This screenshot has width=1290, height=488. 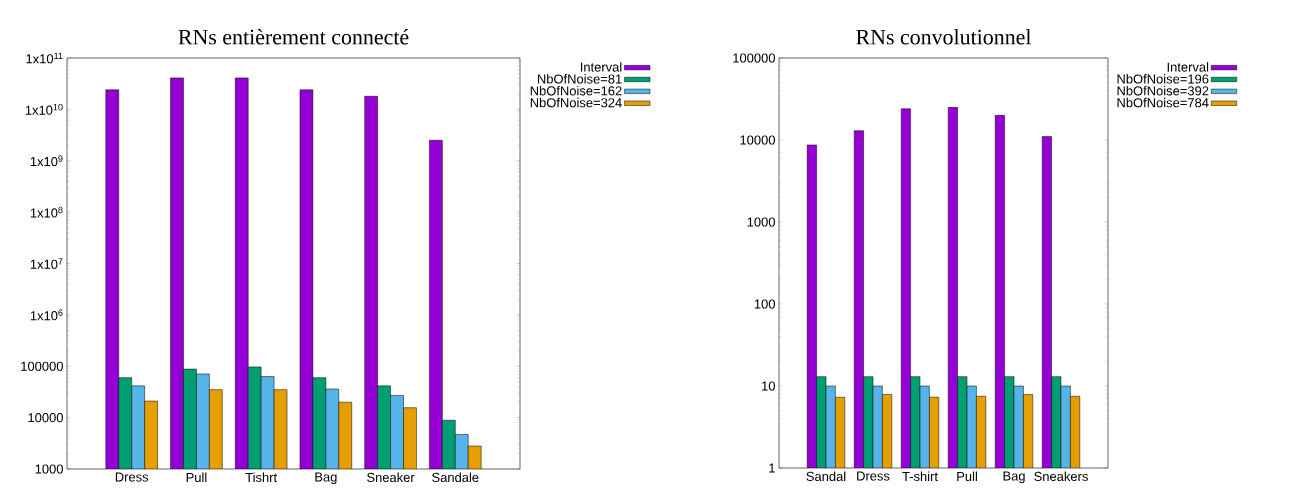 I want to click on y-tick-label: 1x10$^{8}$, so click(x=46, y=212).